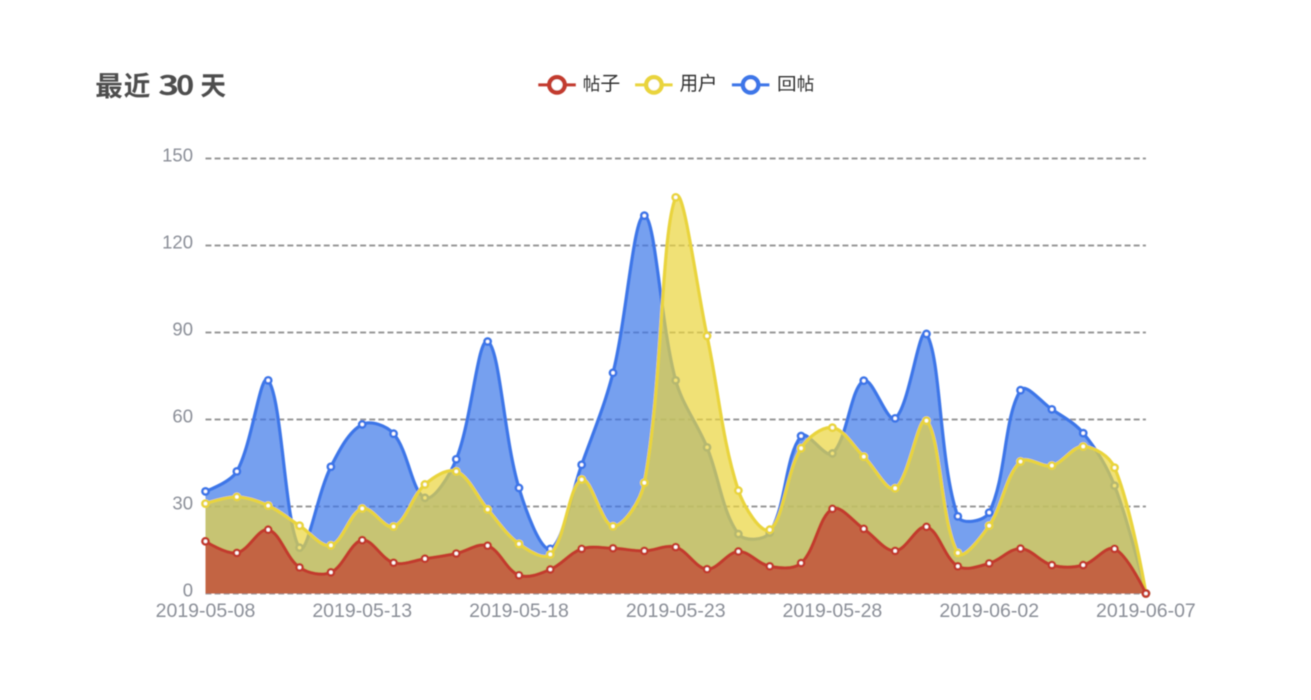 The height and width of the screenshot is (700, 1311). I want to click on svg-text: 150, so click(177, 155).